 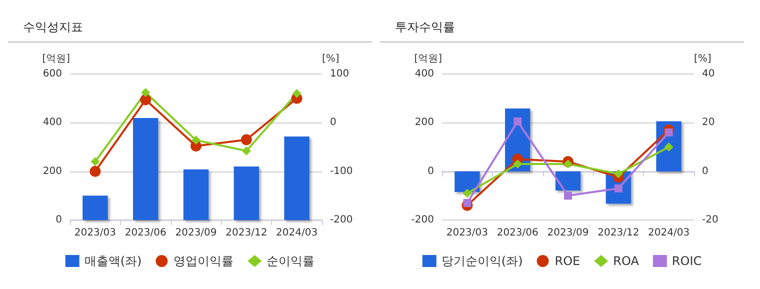 I want to click on legend-label: ROA, so click(x=626, y=261).